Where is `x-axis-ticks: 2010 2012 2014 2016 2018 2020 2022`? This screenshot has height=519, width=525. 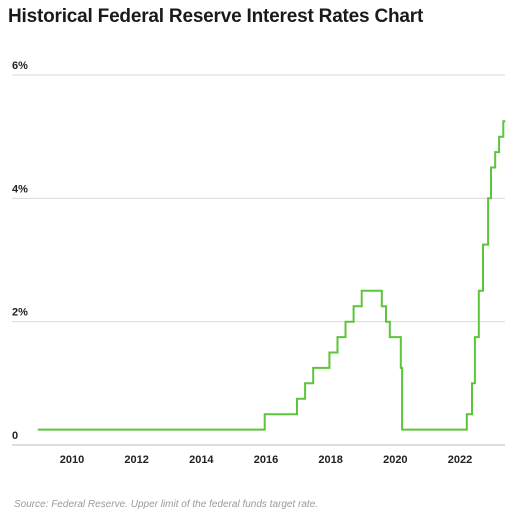
x-axis-ticks: 2010 2012 2014 2016 2018 2020 2022 is located at coordinates (266, 460).